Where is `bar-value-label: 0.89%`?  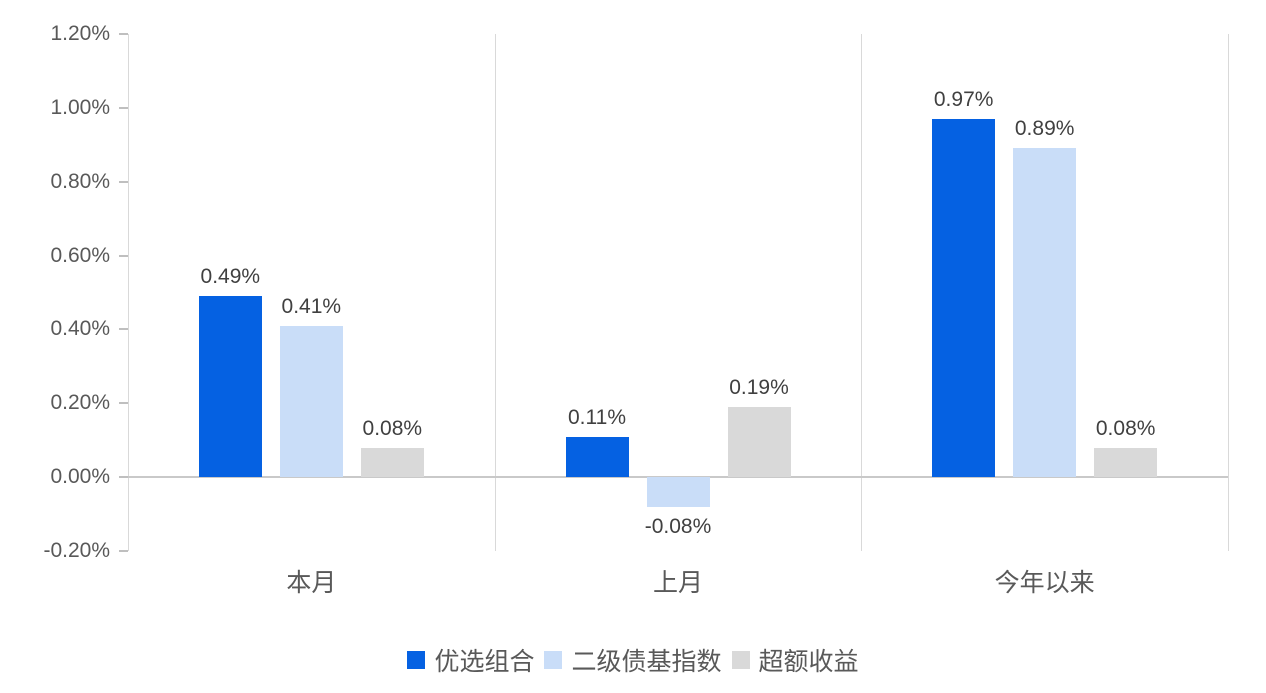 bar-value-label: 0.89% is located at coordinates (1044, 129).